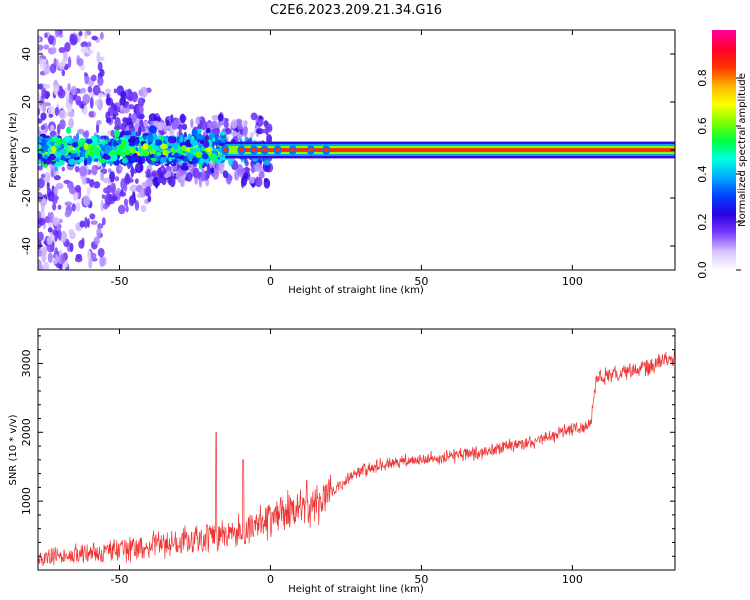  I want to click on colorbar-tick-label: 0.6, so click(702, 126).